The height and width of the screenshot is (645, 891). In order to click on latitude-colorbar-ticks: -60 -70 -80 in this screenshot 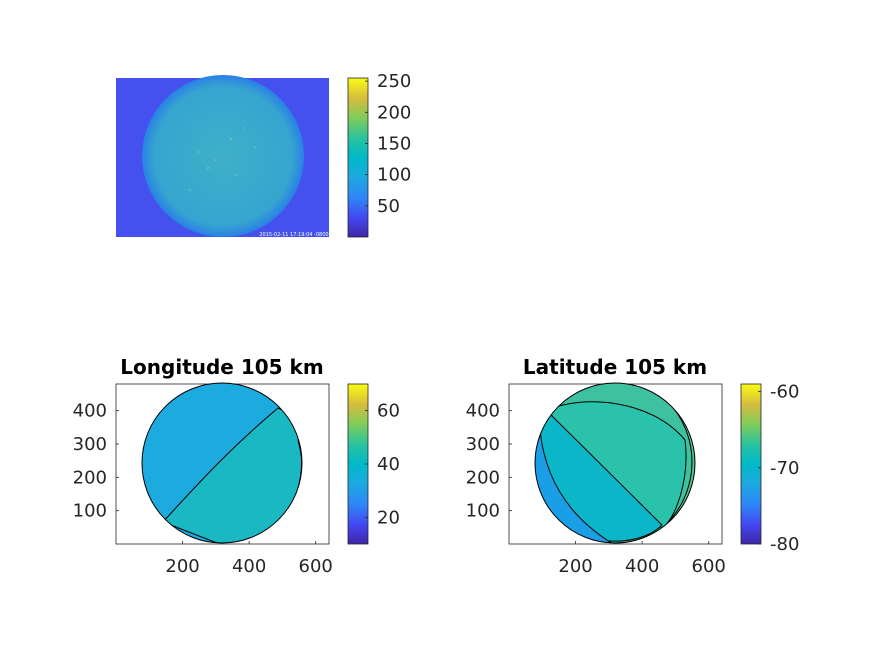, I will do `click(778, 468)`.